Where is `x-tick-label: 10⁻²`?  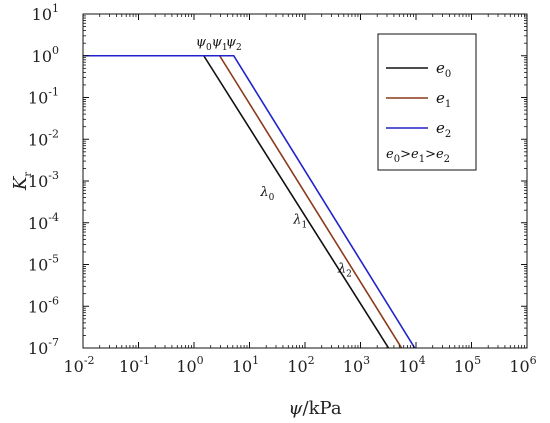 x-tick-label: 10⁻² is located at coordinates (78, 365).